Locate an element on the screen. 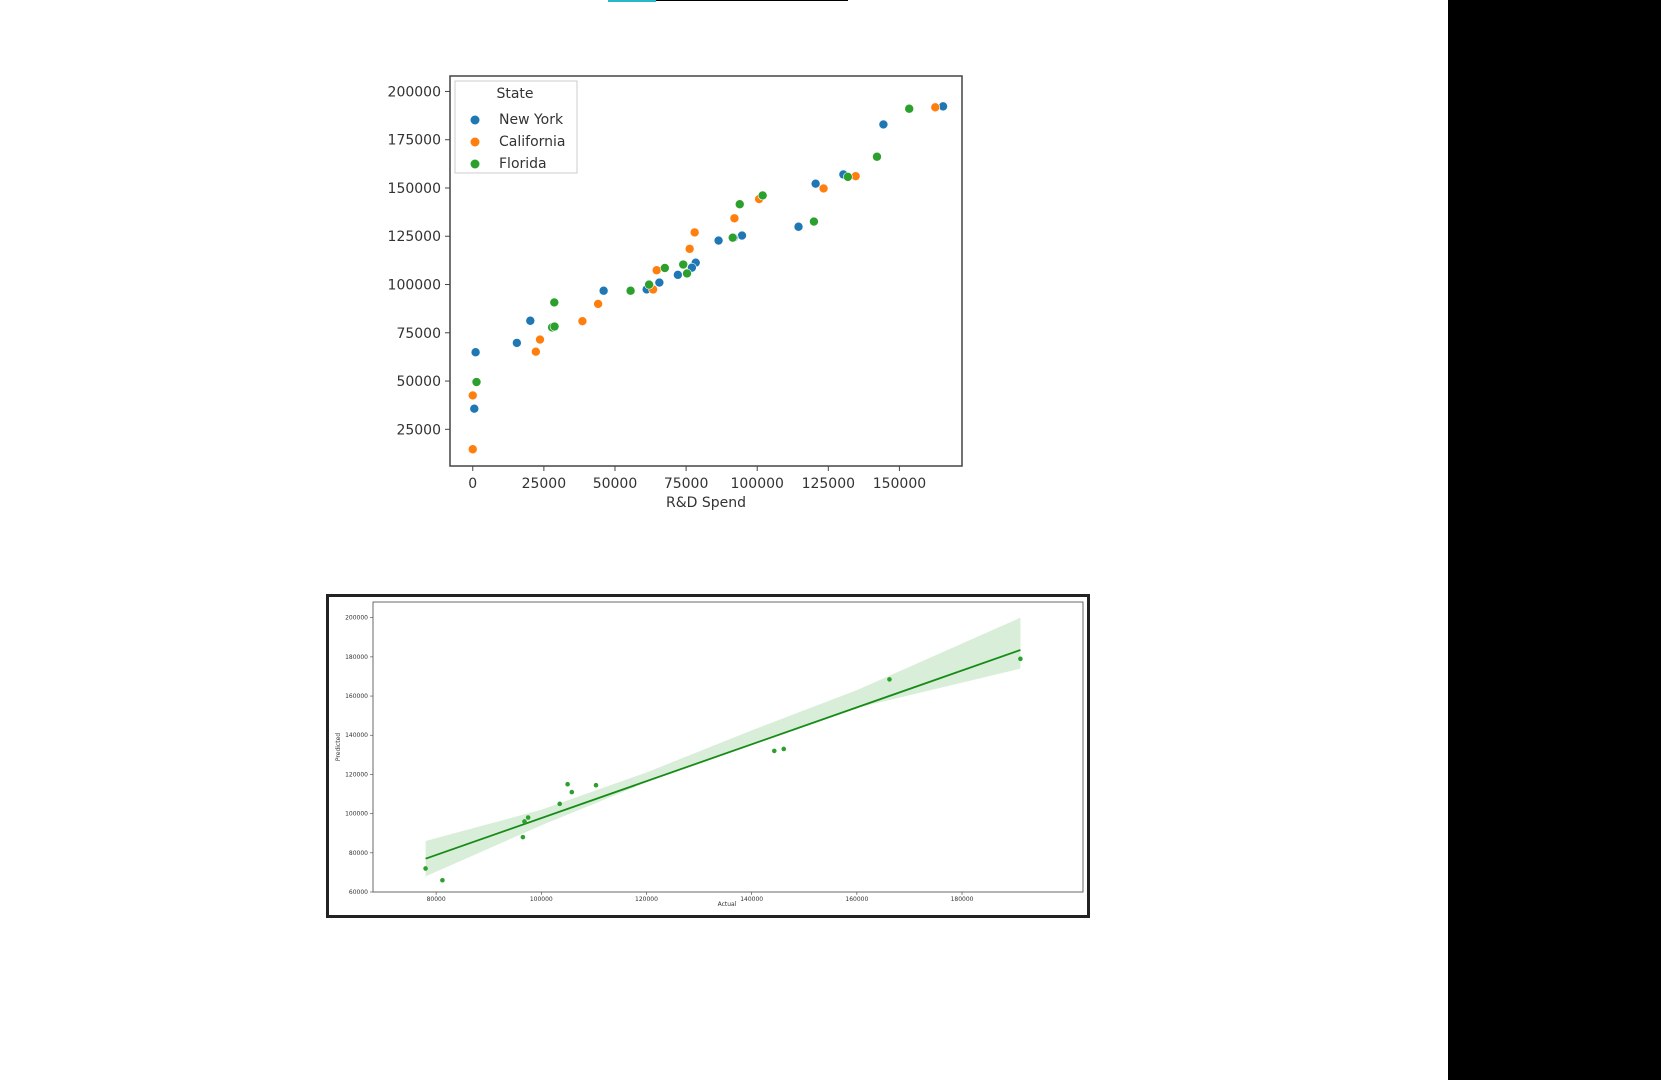 This screenshot has width=1661, height=1080. x-tick-label: 80000 is located at coordinates (436, 899).